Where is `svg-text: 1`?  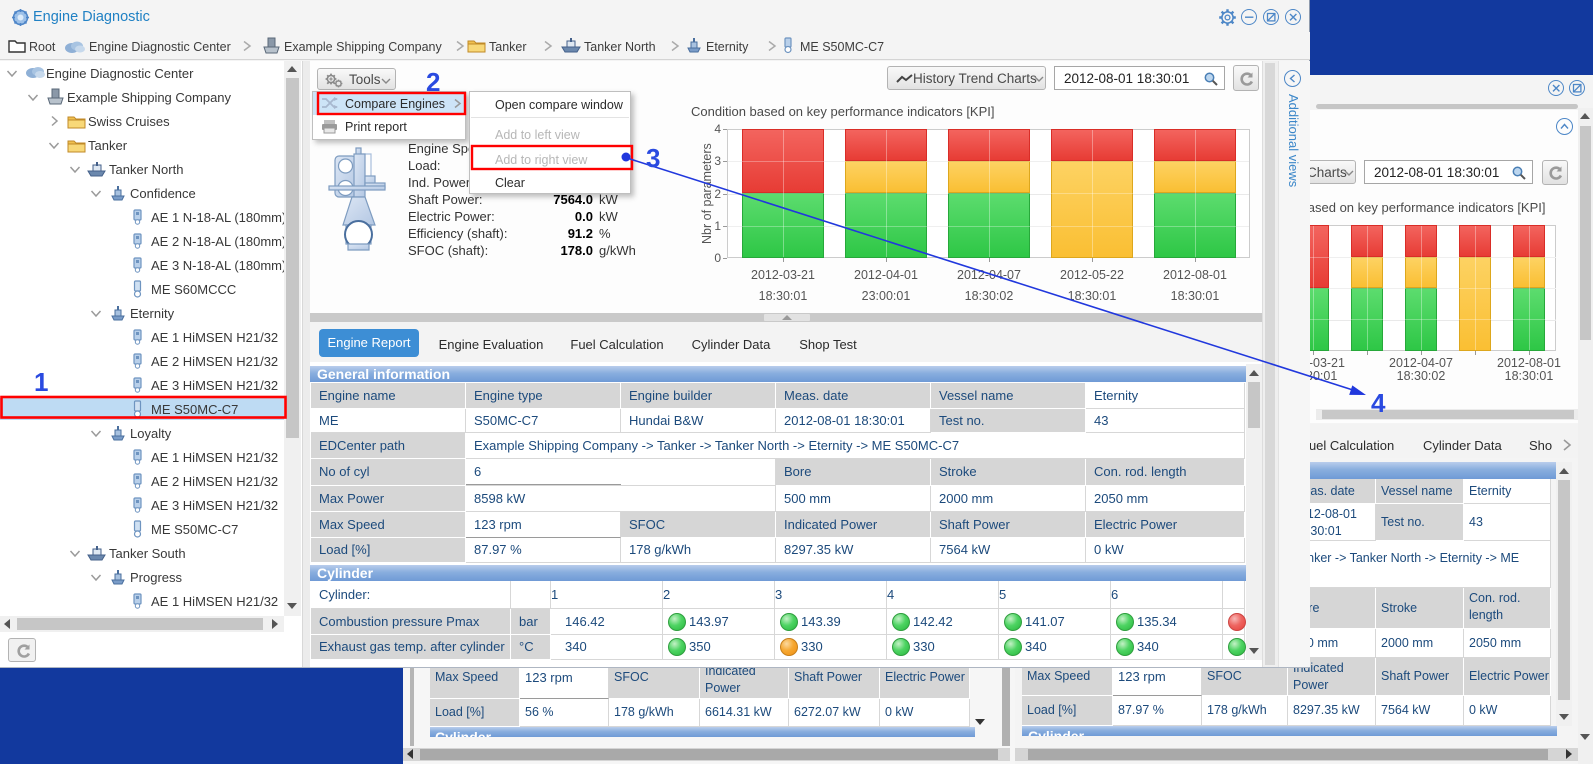
svg-text: 1 is located at coordinates (41, 382).